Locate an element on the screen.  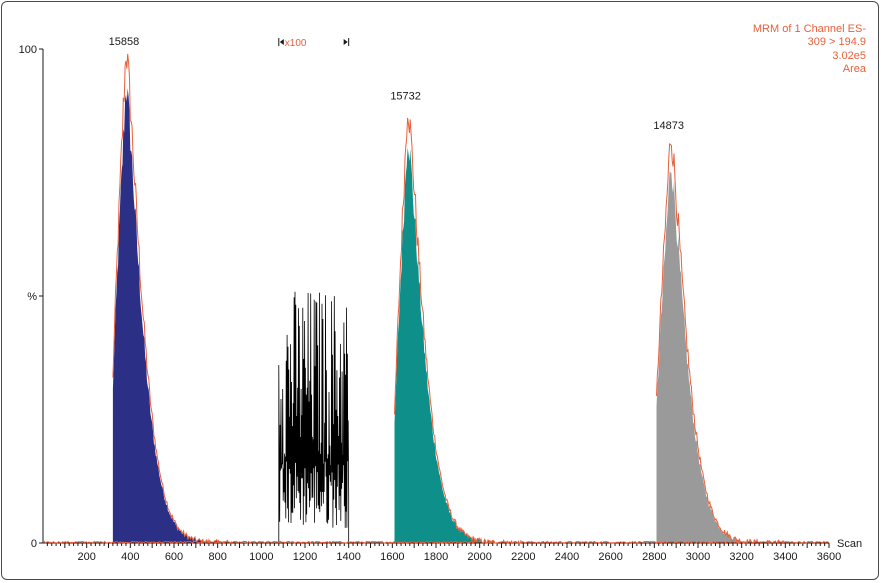
peak-1: 15858 is located at coordinates (174, 290).